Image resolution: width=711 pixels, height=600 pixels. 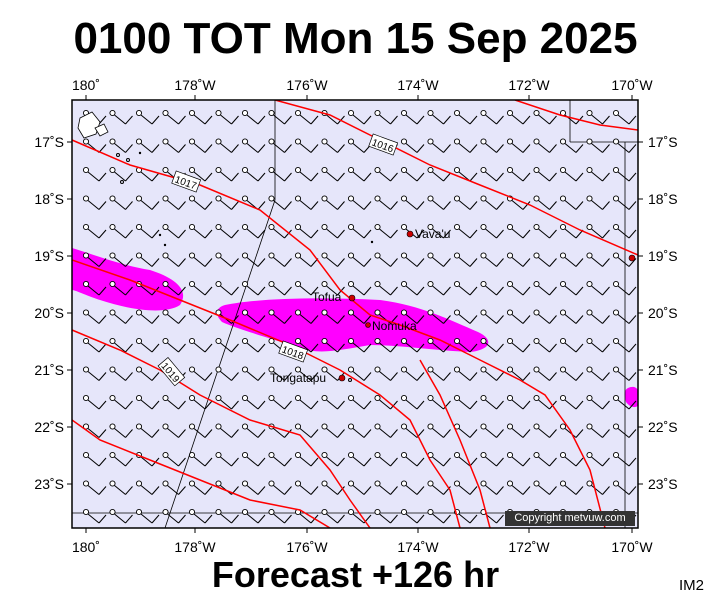 I want to click on lon-label: 174˚W, so click(x=418, y=85).